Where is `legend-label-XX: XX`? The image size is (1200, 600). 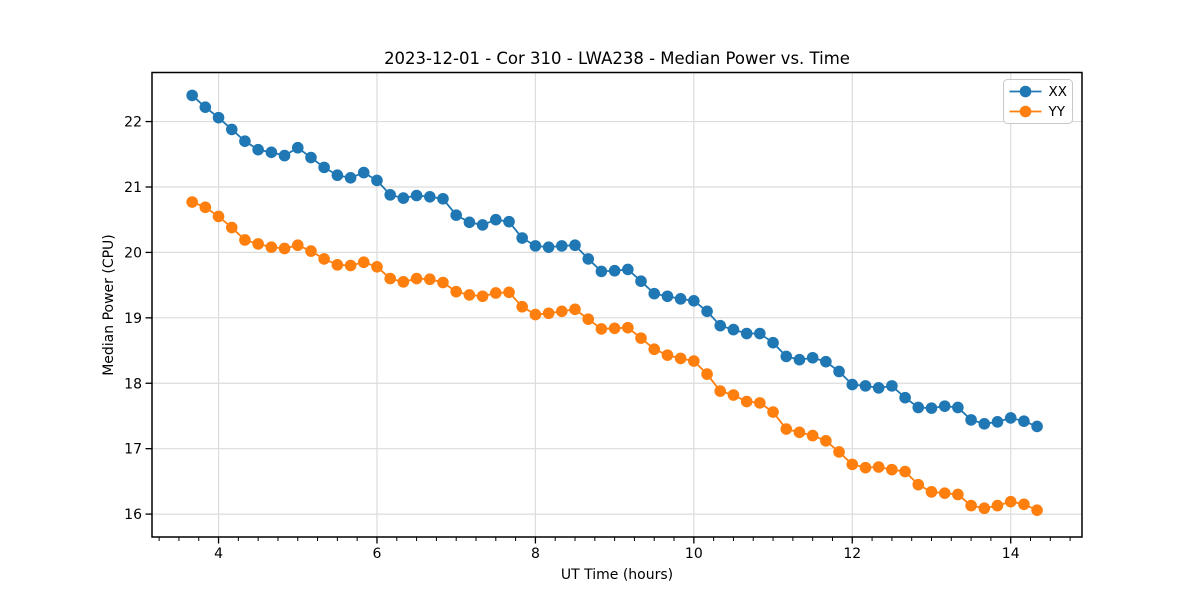
legend-label-XX: XX is located at coordinates (1058, 92).